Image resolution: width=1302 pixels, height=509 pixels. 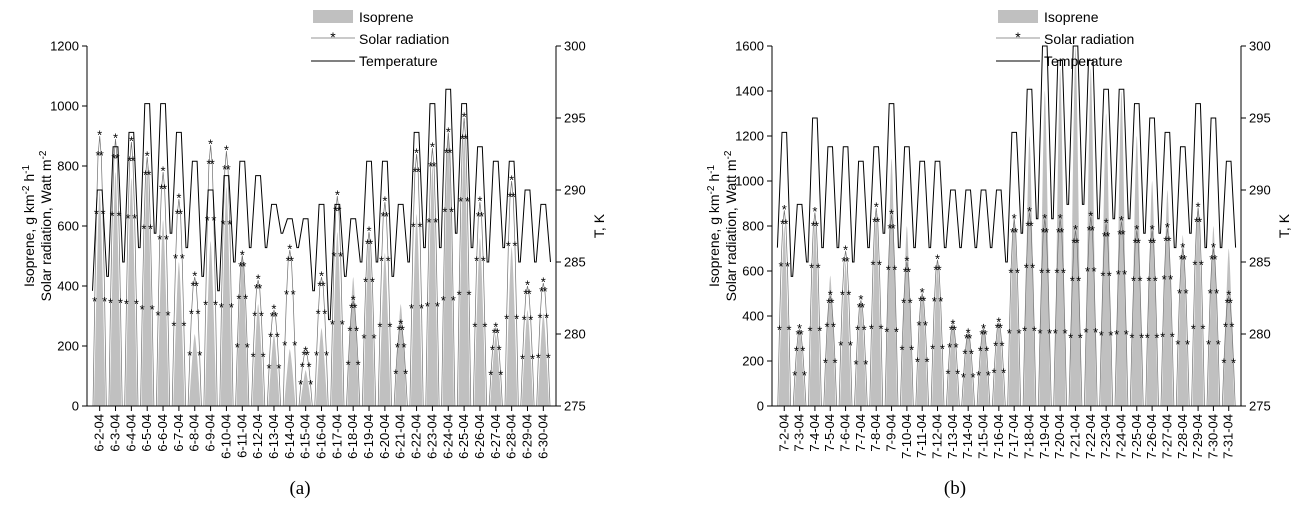 I want to click on x-tick-label: 7-4-04, so click(x=814, y=433).